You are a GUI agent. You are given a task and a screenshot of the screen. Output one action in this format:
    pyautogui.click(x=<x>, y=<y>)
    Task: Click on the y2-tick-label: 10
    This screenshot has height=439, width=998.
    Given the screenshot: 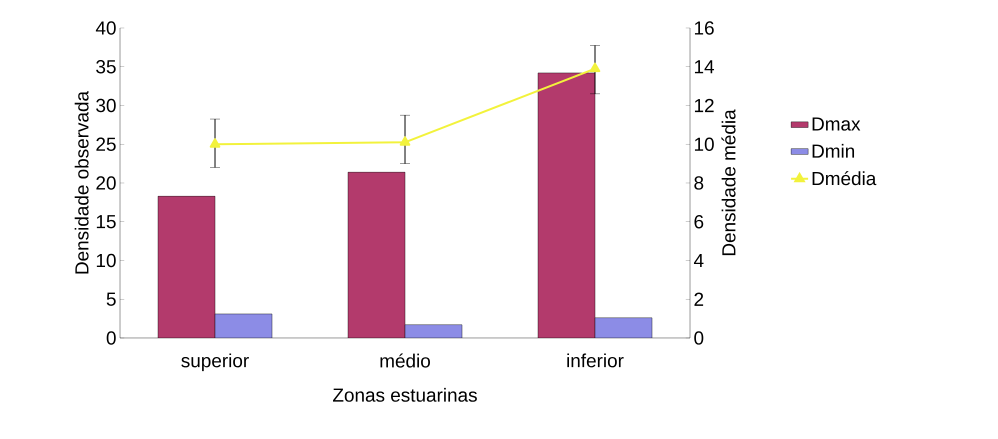 What is the action you would take?
    pyautogui.click(x=704, y=144)
    